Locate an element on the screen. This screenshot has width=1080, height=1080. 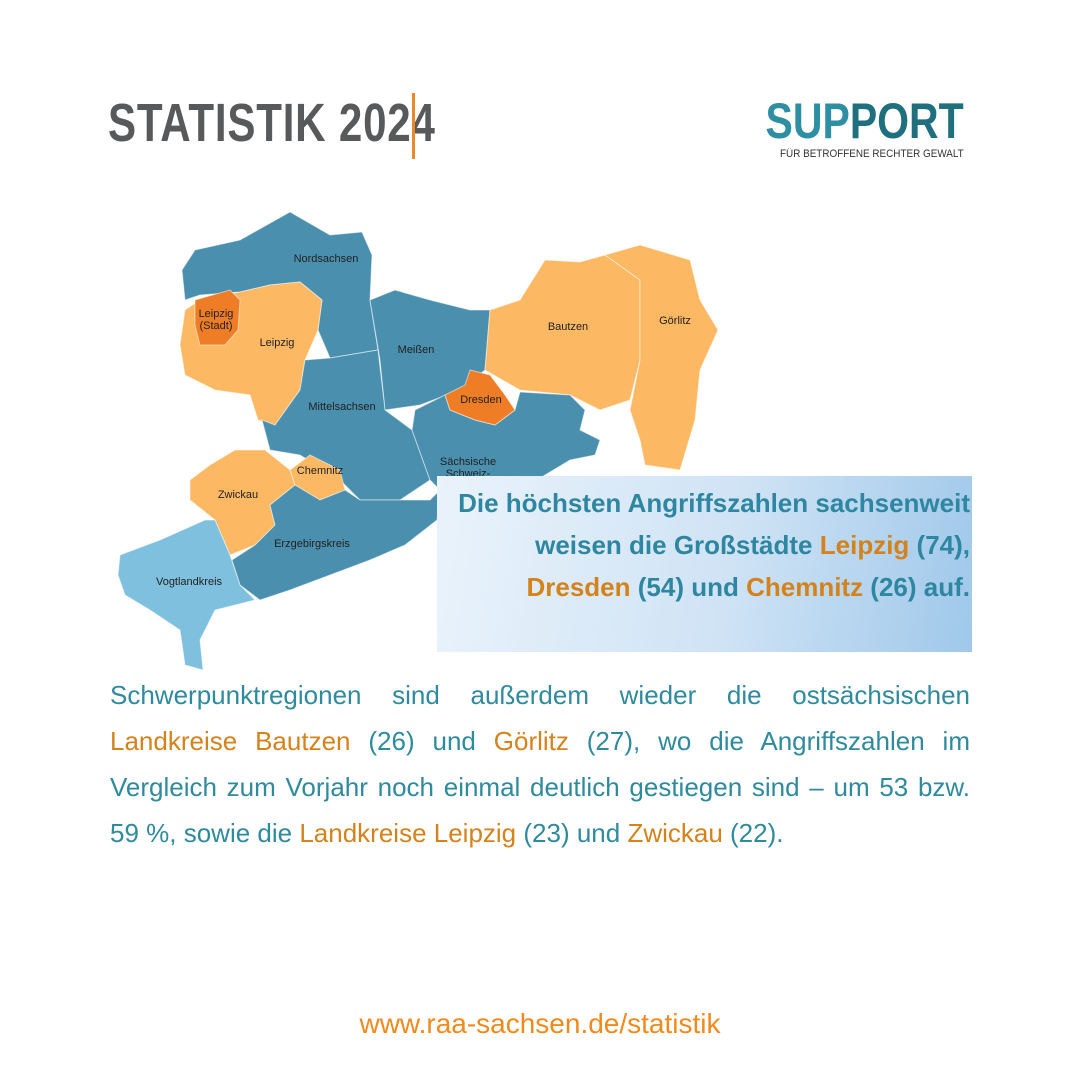
region-label: Görlitz is located at coordinates (675, 321).